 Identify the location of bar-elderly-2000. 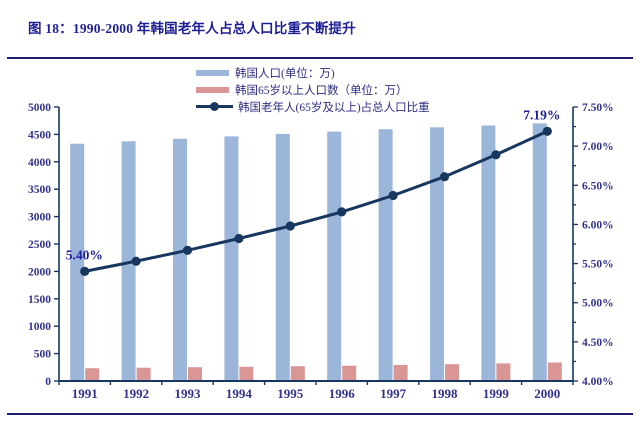
(554, 371).